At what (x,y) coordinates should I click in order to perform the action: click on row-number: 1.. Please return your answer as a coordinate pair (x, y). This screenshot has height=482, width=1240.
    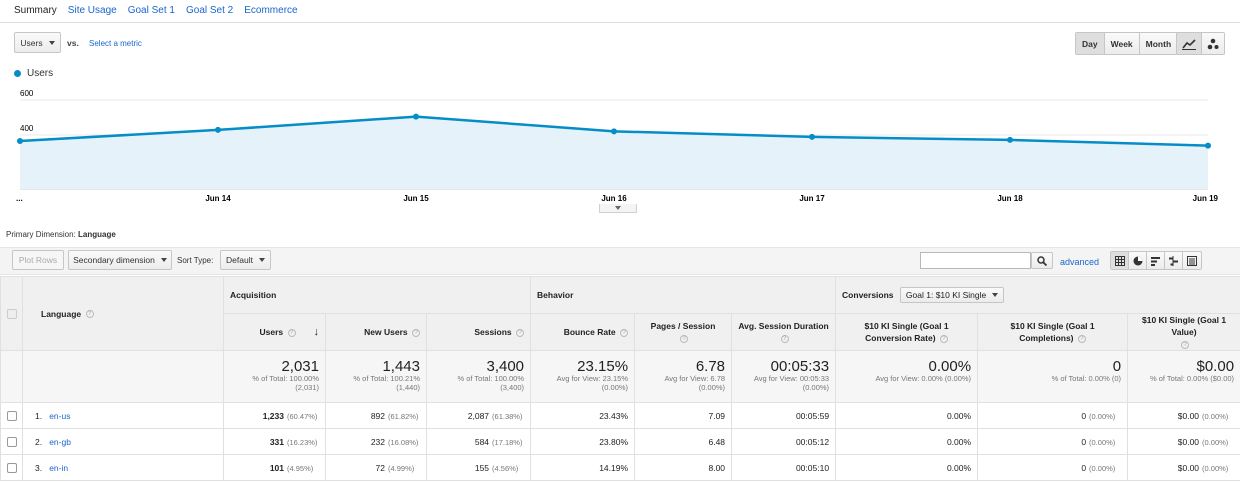
    Looking at the image, I should click on (39, 415).